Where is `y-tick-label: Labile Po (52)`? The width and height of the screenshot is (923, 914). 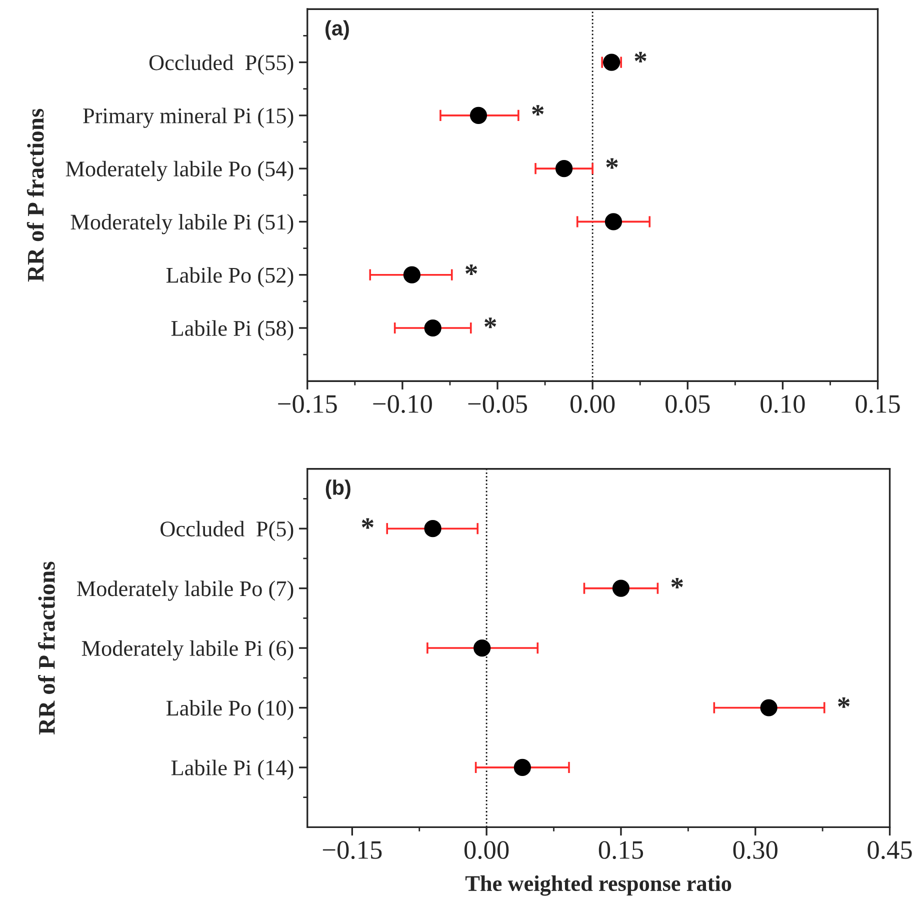 y-tick-label: Labile Po (52) is located at coordinates (230, 277).